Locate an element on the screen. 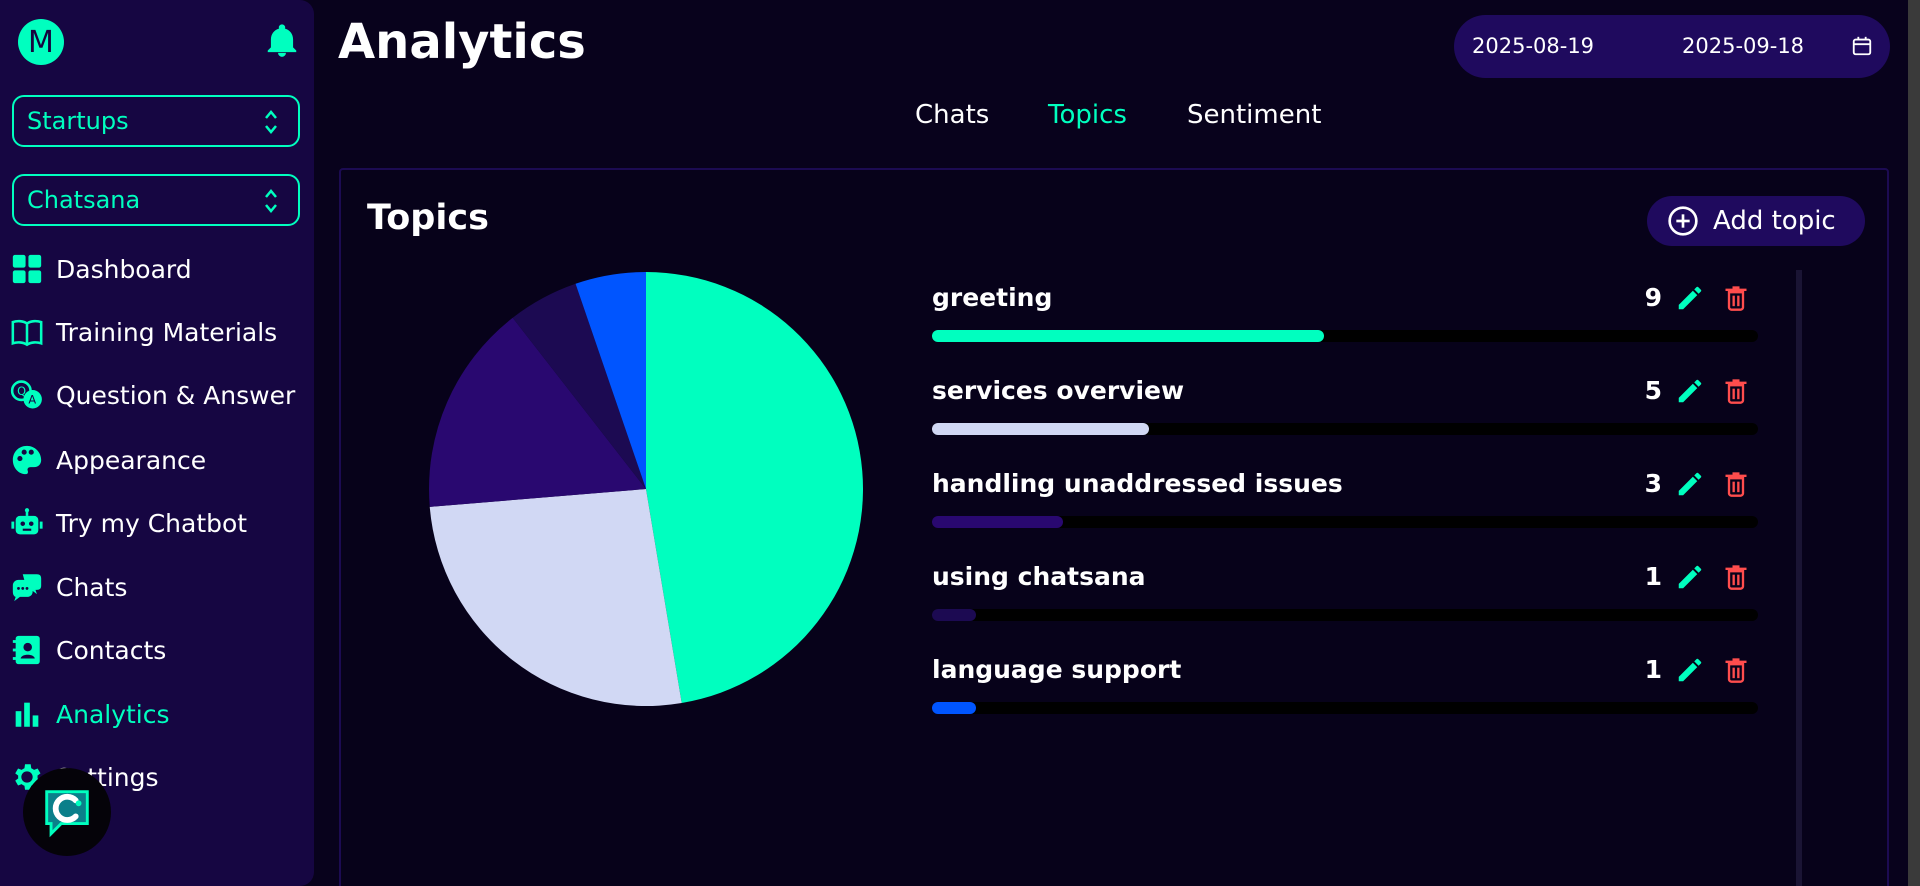 The width and height of the screenshot is (1920, 886). sidebar-item-label: Question & Answer is located at coordinates (176, 395).